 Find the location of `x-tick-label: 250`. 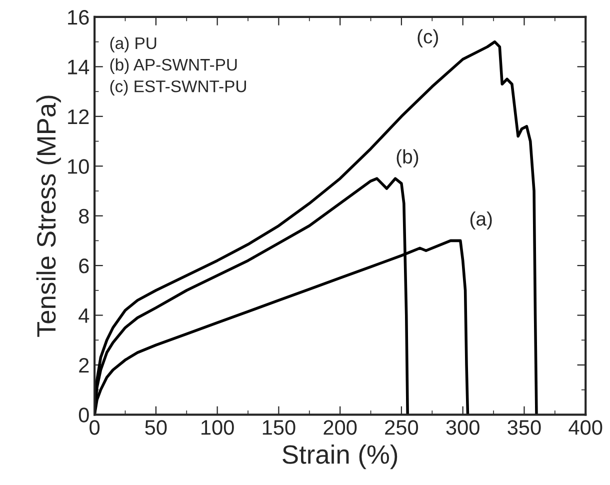

x-tick-label: 250 is located at coordinates (401, 427).